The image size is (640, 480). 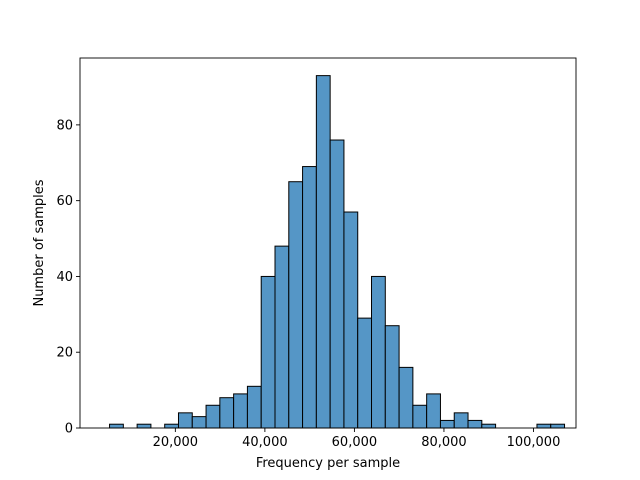 What do you see at coordinates (64, 201) in the screenshot?
I see `y-tick-label-3: 60` at bounding box center [64, 201].